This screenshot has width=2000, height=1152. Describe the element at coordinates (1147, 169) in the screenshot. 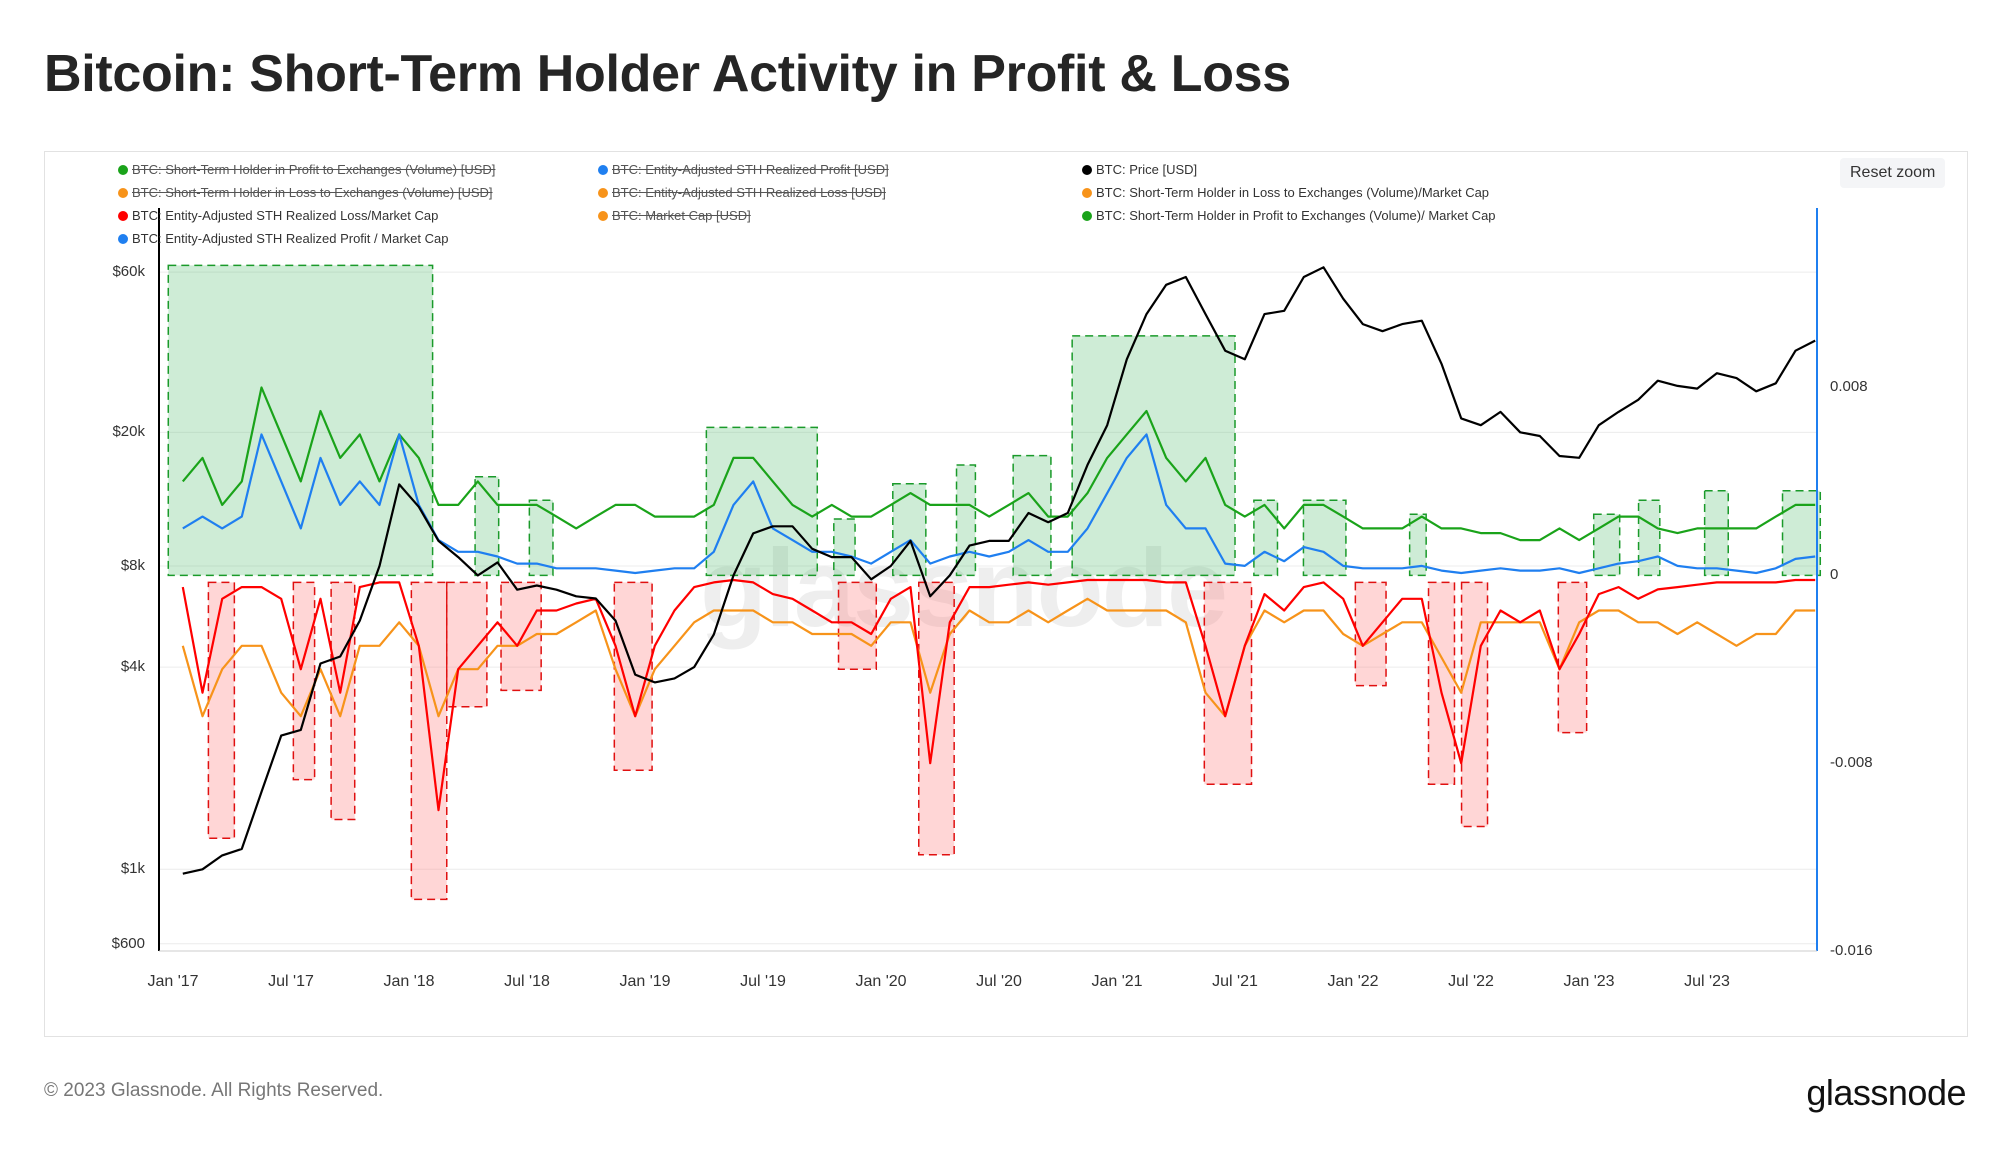

I see `legend-label: BTC: Price [USD]` at that location.